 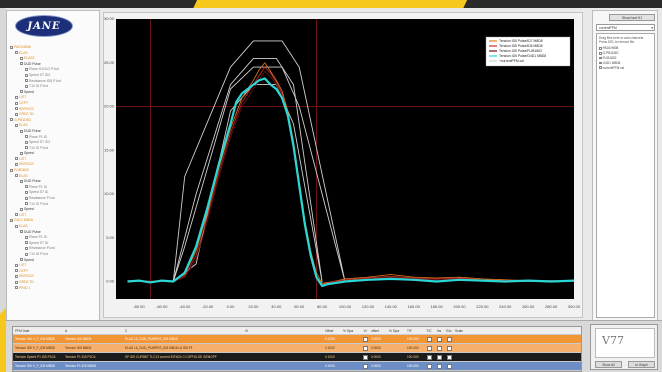 I want to click on file-select: currentPFM ▾, so click(x=625, y=27).